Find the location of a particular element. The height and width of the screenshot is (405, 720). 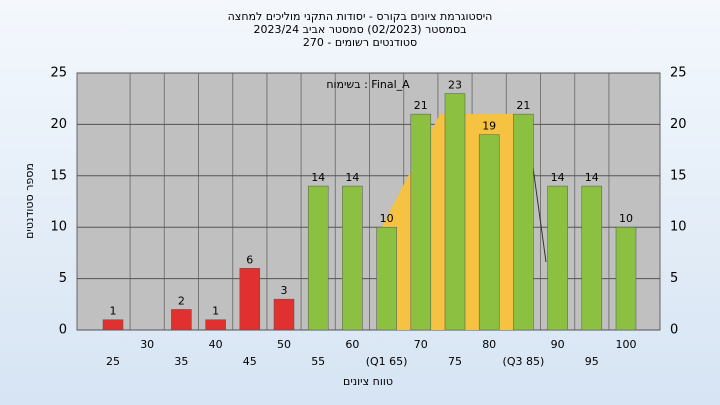

x-tick-label: 35 is located at coordinates (181, 361).